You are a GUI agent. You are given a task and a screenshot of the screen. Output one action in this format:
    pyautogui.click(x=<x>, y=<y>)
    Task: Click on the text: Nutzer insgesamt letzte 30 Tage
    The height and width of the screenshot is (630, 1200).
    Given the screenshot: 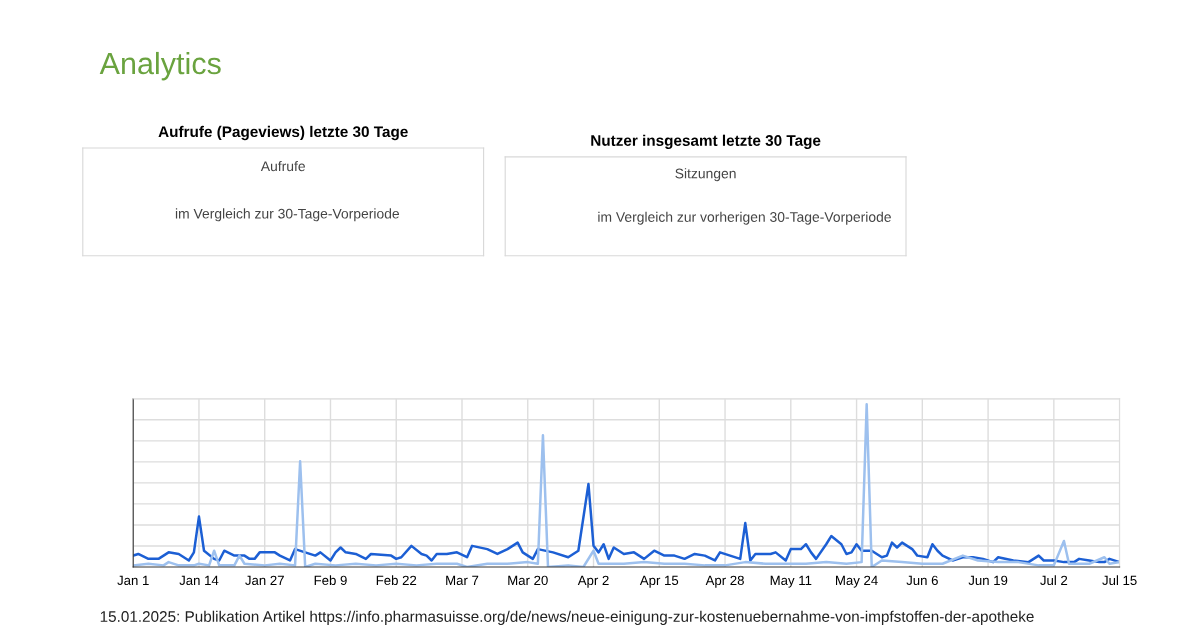 What is the action you would take?
    pyautogui.click(x=706, y=141)
    